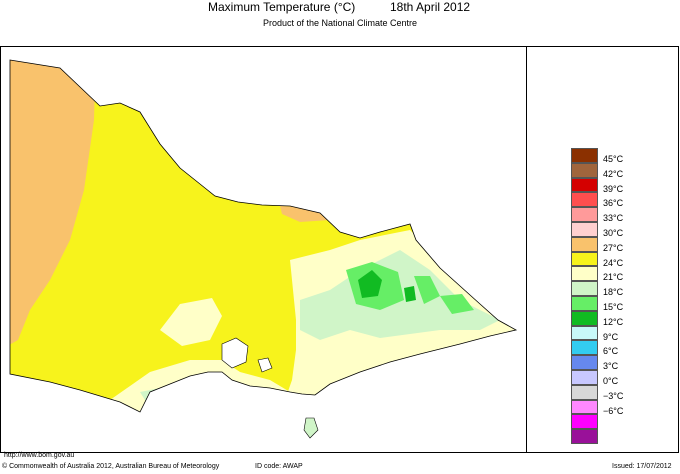 This screenshot has height=474, width=680. What do you see at coordinates (191, 322) in the screenshot?
I see `zone-21c-cream-central` at bounding box center [191, 322].